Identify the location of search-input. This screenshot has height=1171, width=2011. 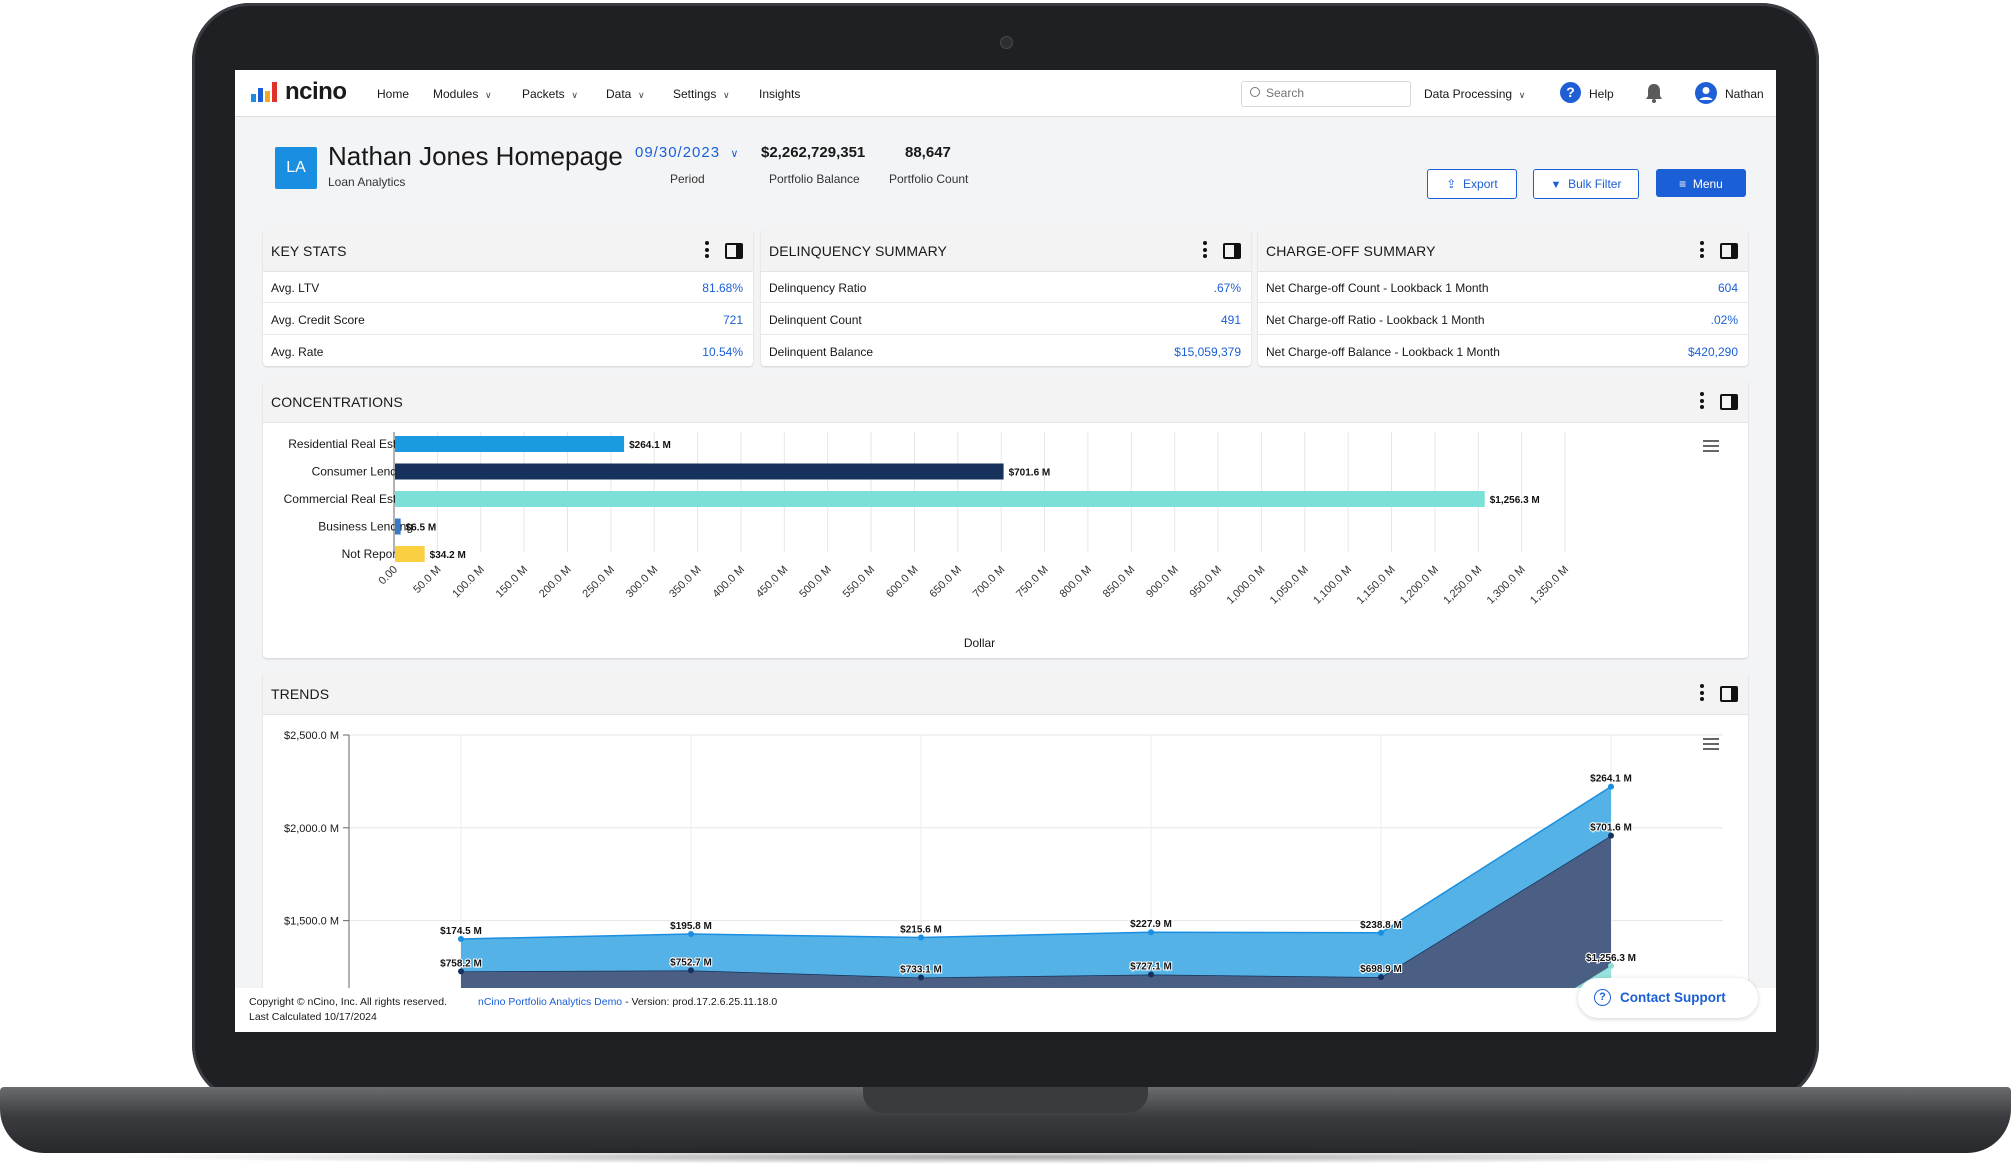
(1336, 93).